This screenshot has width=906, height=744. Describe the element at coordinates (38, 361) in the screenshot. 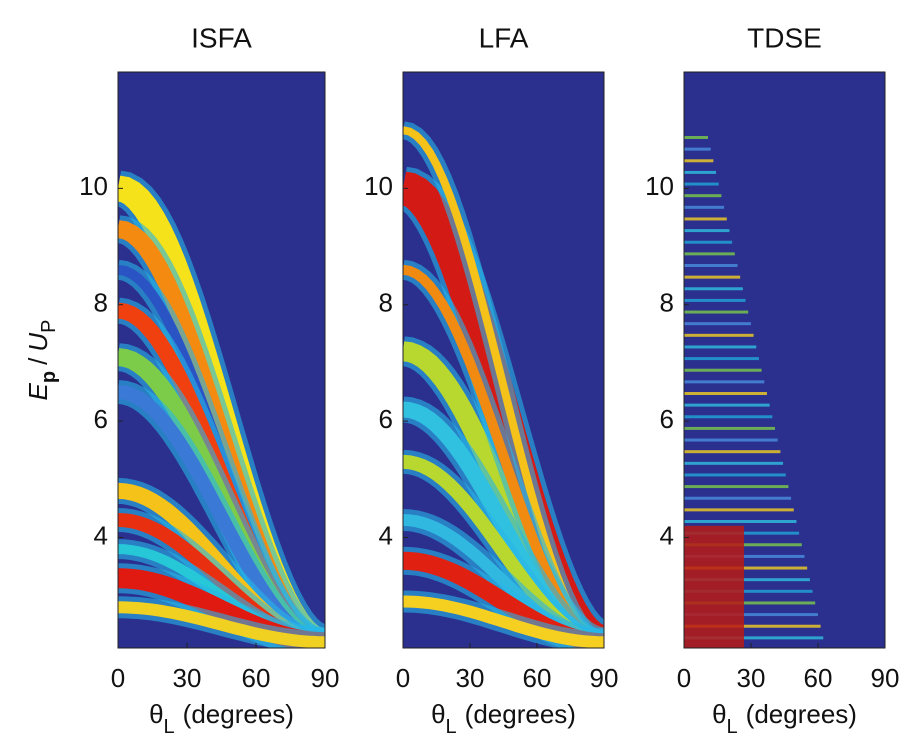

I see `label-part: /` at that location.